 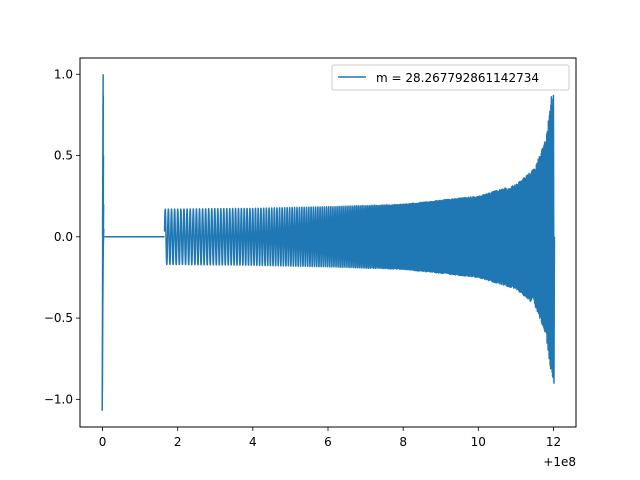 I want to click on x-tick-label: 10, so click(x=478, y=442).